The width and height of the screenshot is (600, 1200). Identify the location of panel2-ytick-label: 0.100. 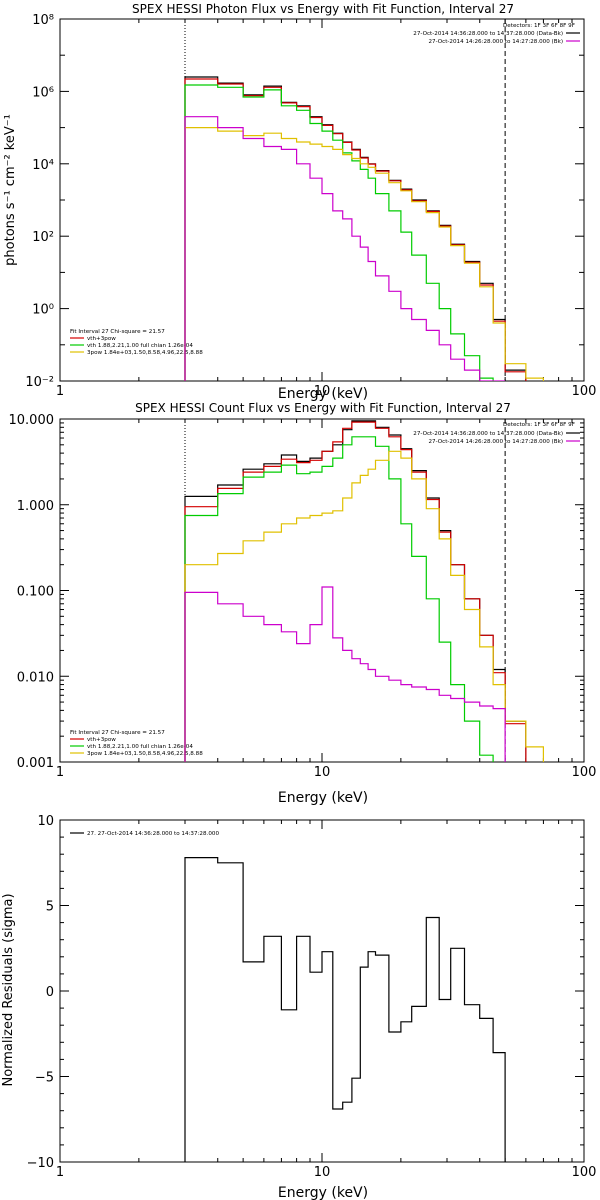
(35, 592).